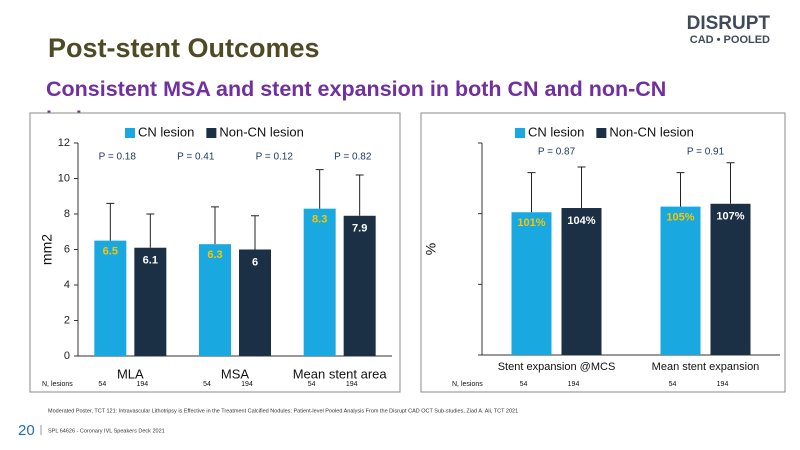  Describe the element at coordinates (359, 229) in the screenshot. I see `value-label: 7.9` at that location.